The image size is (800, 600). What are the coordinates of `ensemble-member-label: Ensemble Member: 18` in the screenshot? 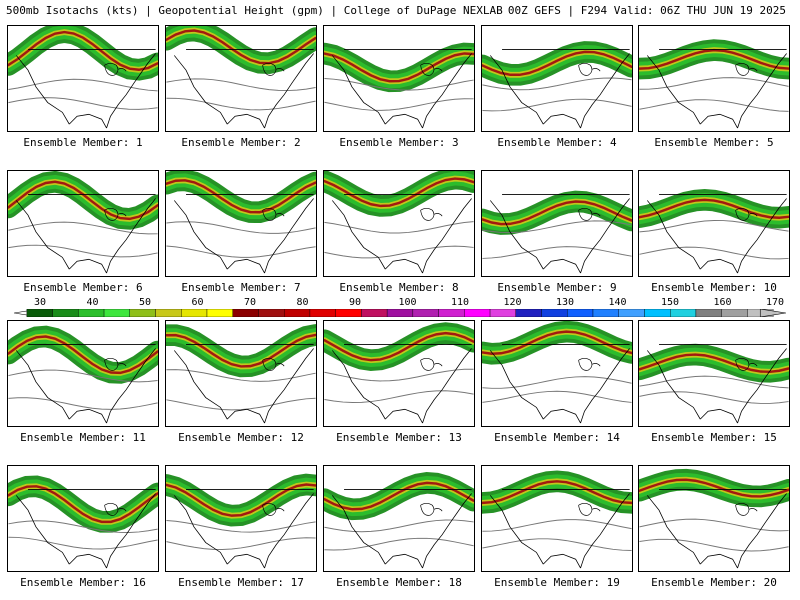 It's located at (399, 582).